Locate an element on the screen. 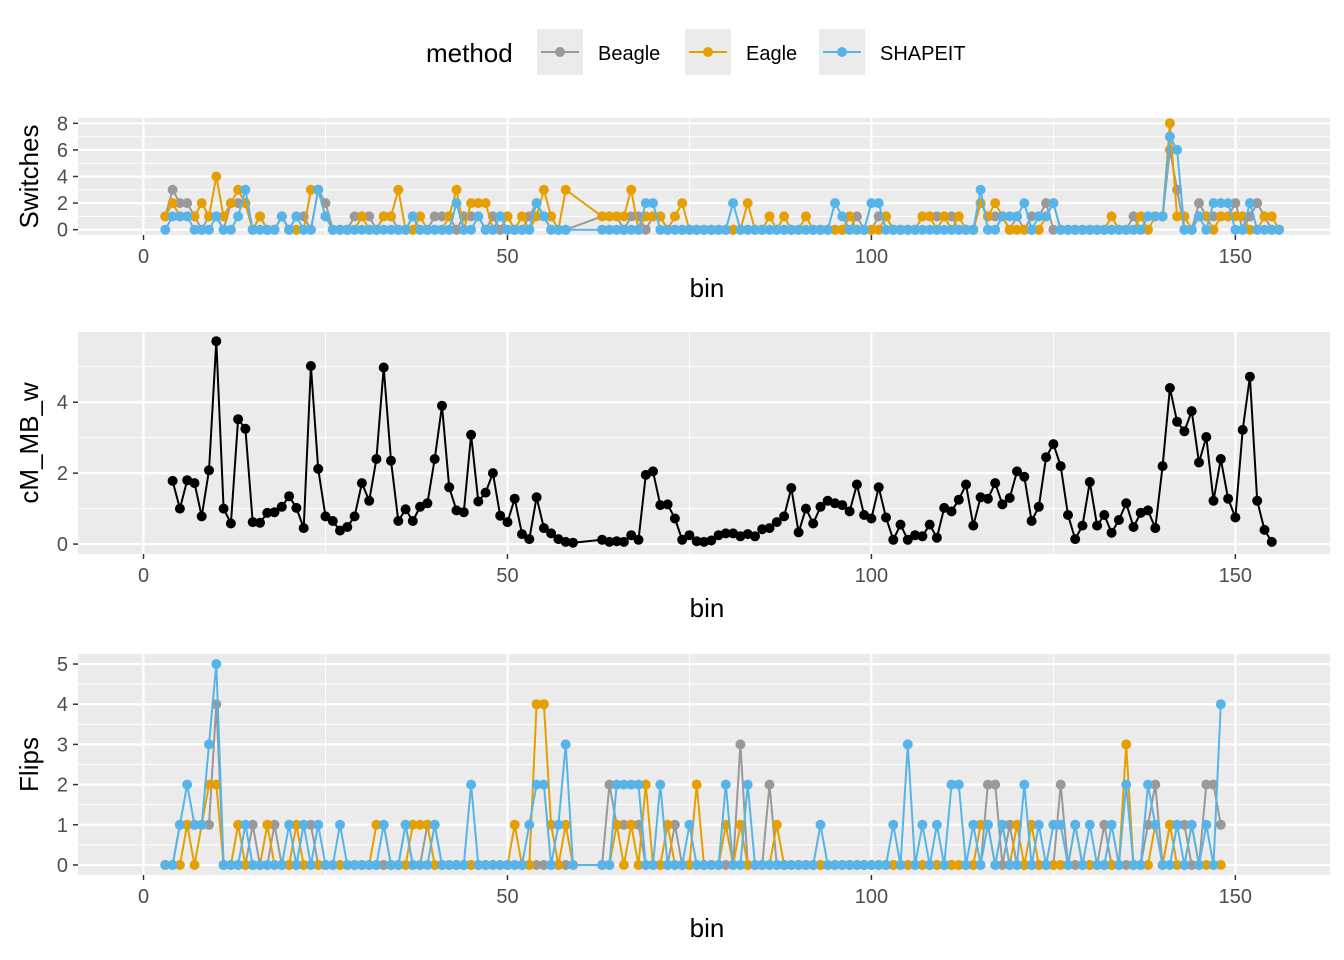 Image resolution: width=1344 pixels, height=960 pixels. x-tick-label: 50 is located at coordinates (507, 257).